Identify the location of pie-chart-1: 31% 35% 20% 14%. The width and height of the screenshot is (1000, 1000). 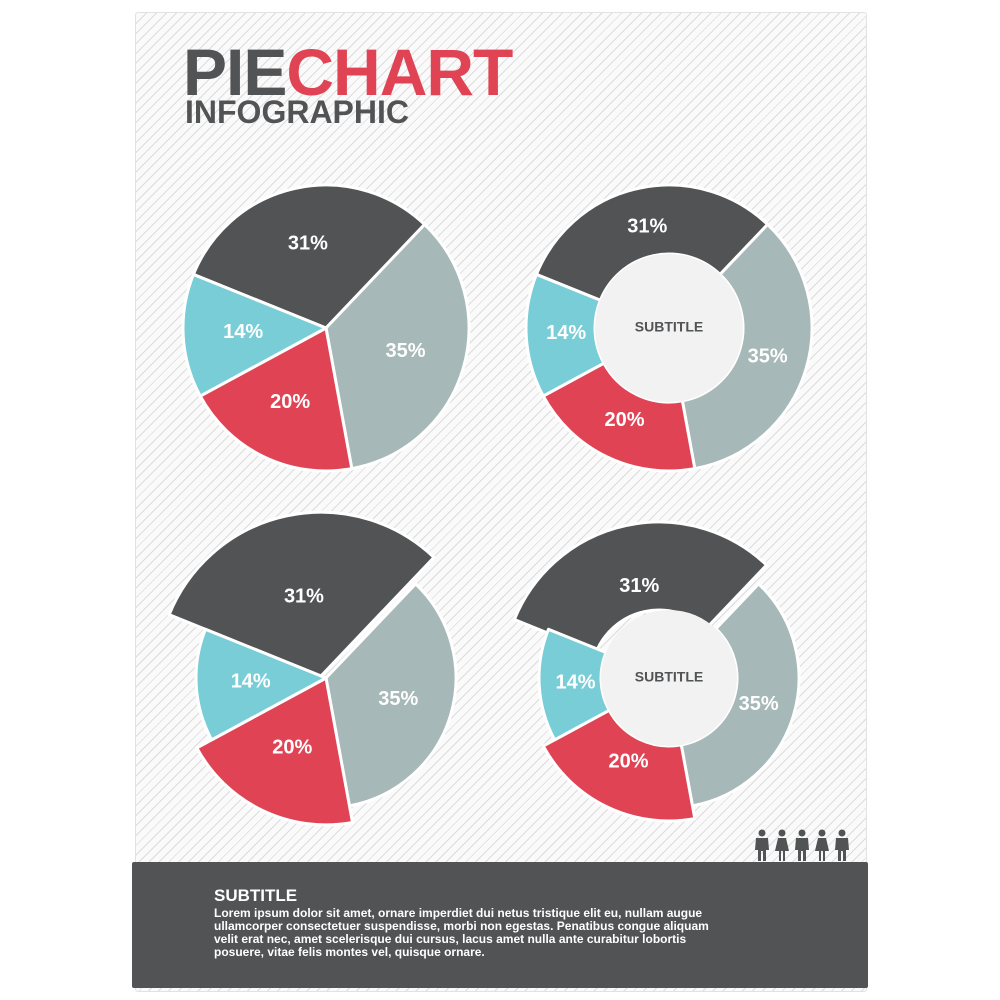
(326, 328).